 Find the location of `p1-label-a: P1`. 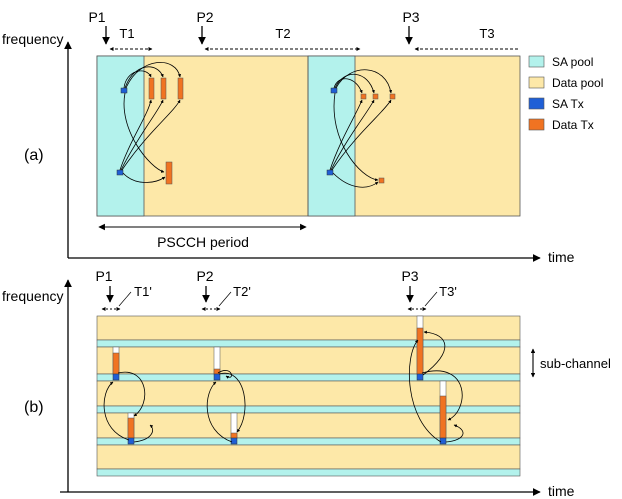

p1-label-a: P1 is located at coordinates (96, 17).